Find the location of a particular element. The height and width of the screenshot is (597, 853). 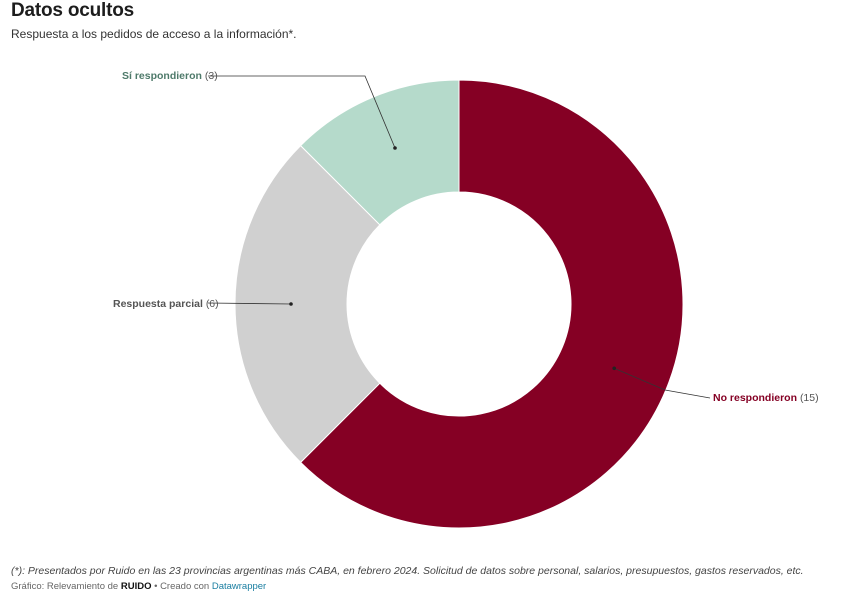

source-brand: RUIDO is located at coordinates (136, 586).